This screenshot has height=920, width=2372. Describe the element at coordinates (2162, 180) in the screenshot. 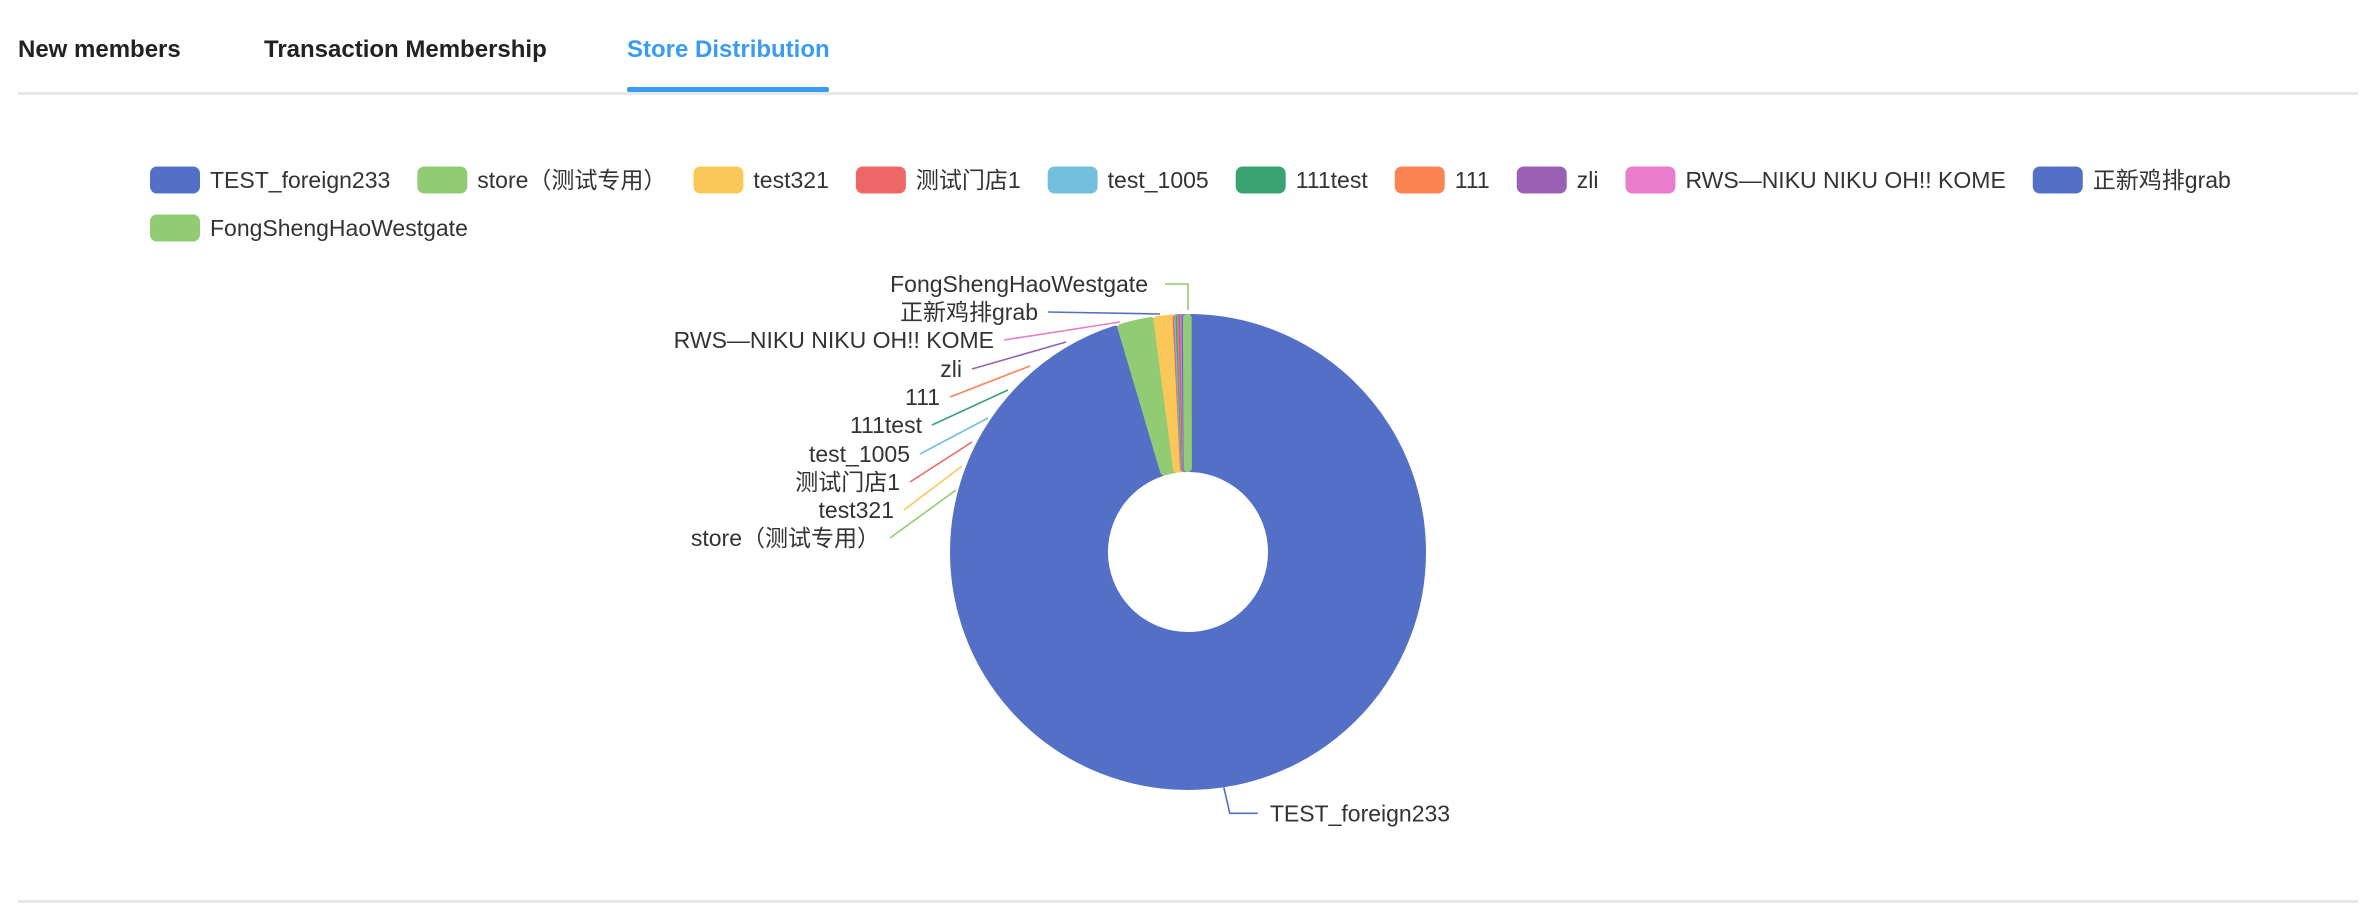

I see `legend-label: 正新鸡排grab` at that location.